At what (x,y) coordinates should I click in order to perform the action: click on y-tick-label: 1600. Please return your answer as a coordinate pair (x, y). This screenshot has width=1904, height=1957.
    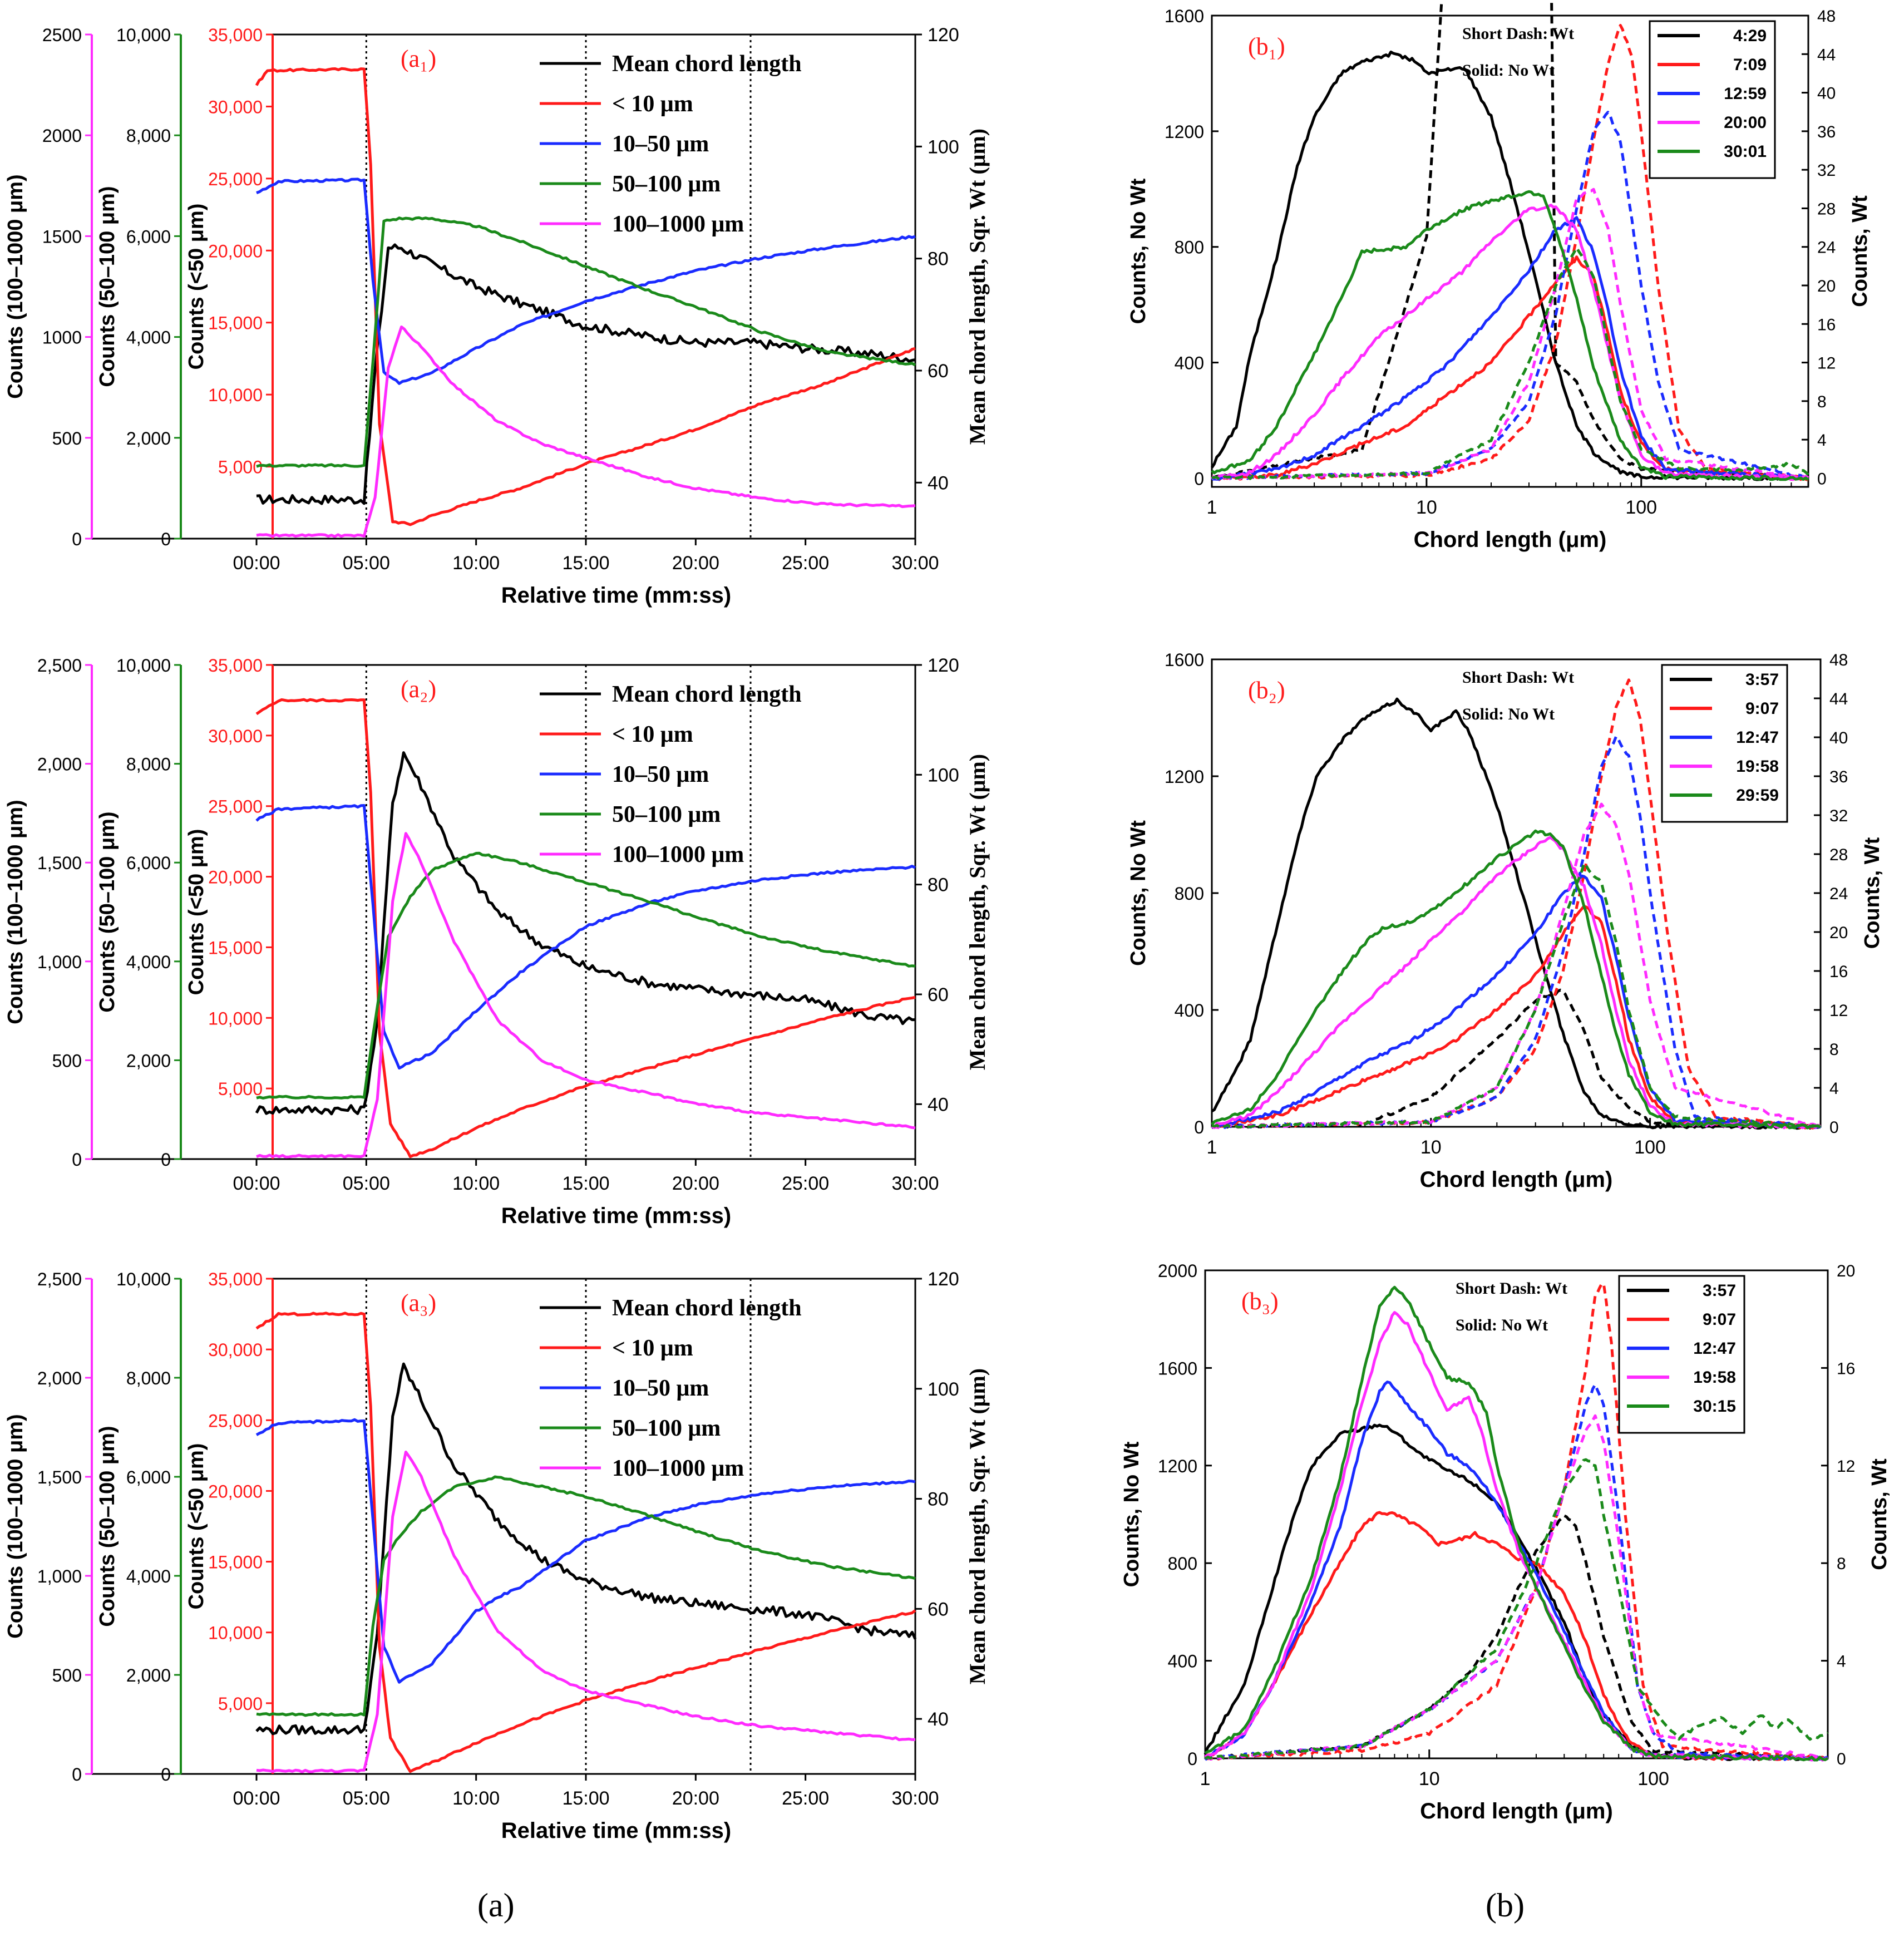
    Looking at the image, I should click on (1184, 660).